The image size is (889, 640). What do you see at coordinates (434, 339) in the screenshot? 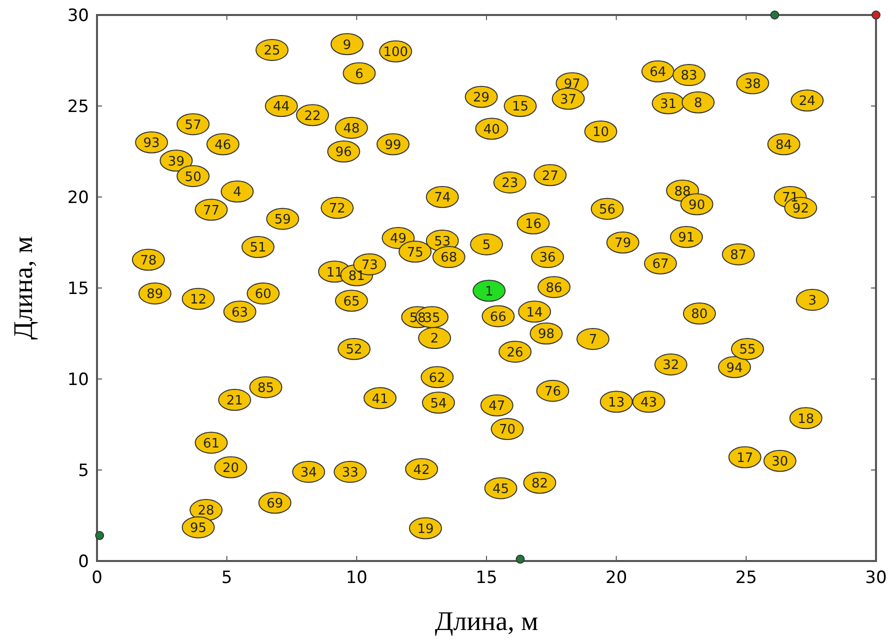
I see `annotation: 2` at bounding box center [434, 339].